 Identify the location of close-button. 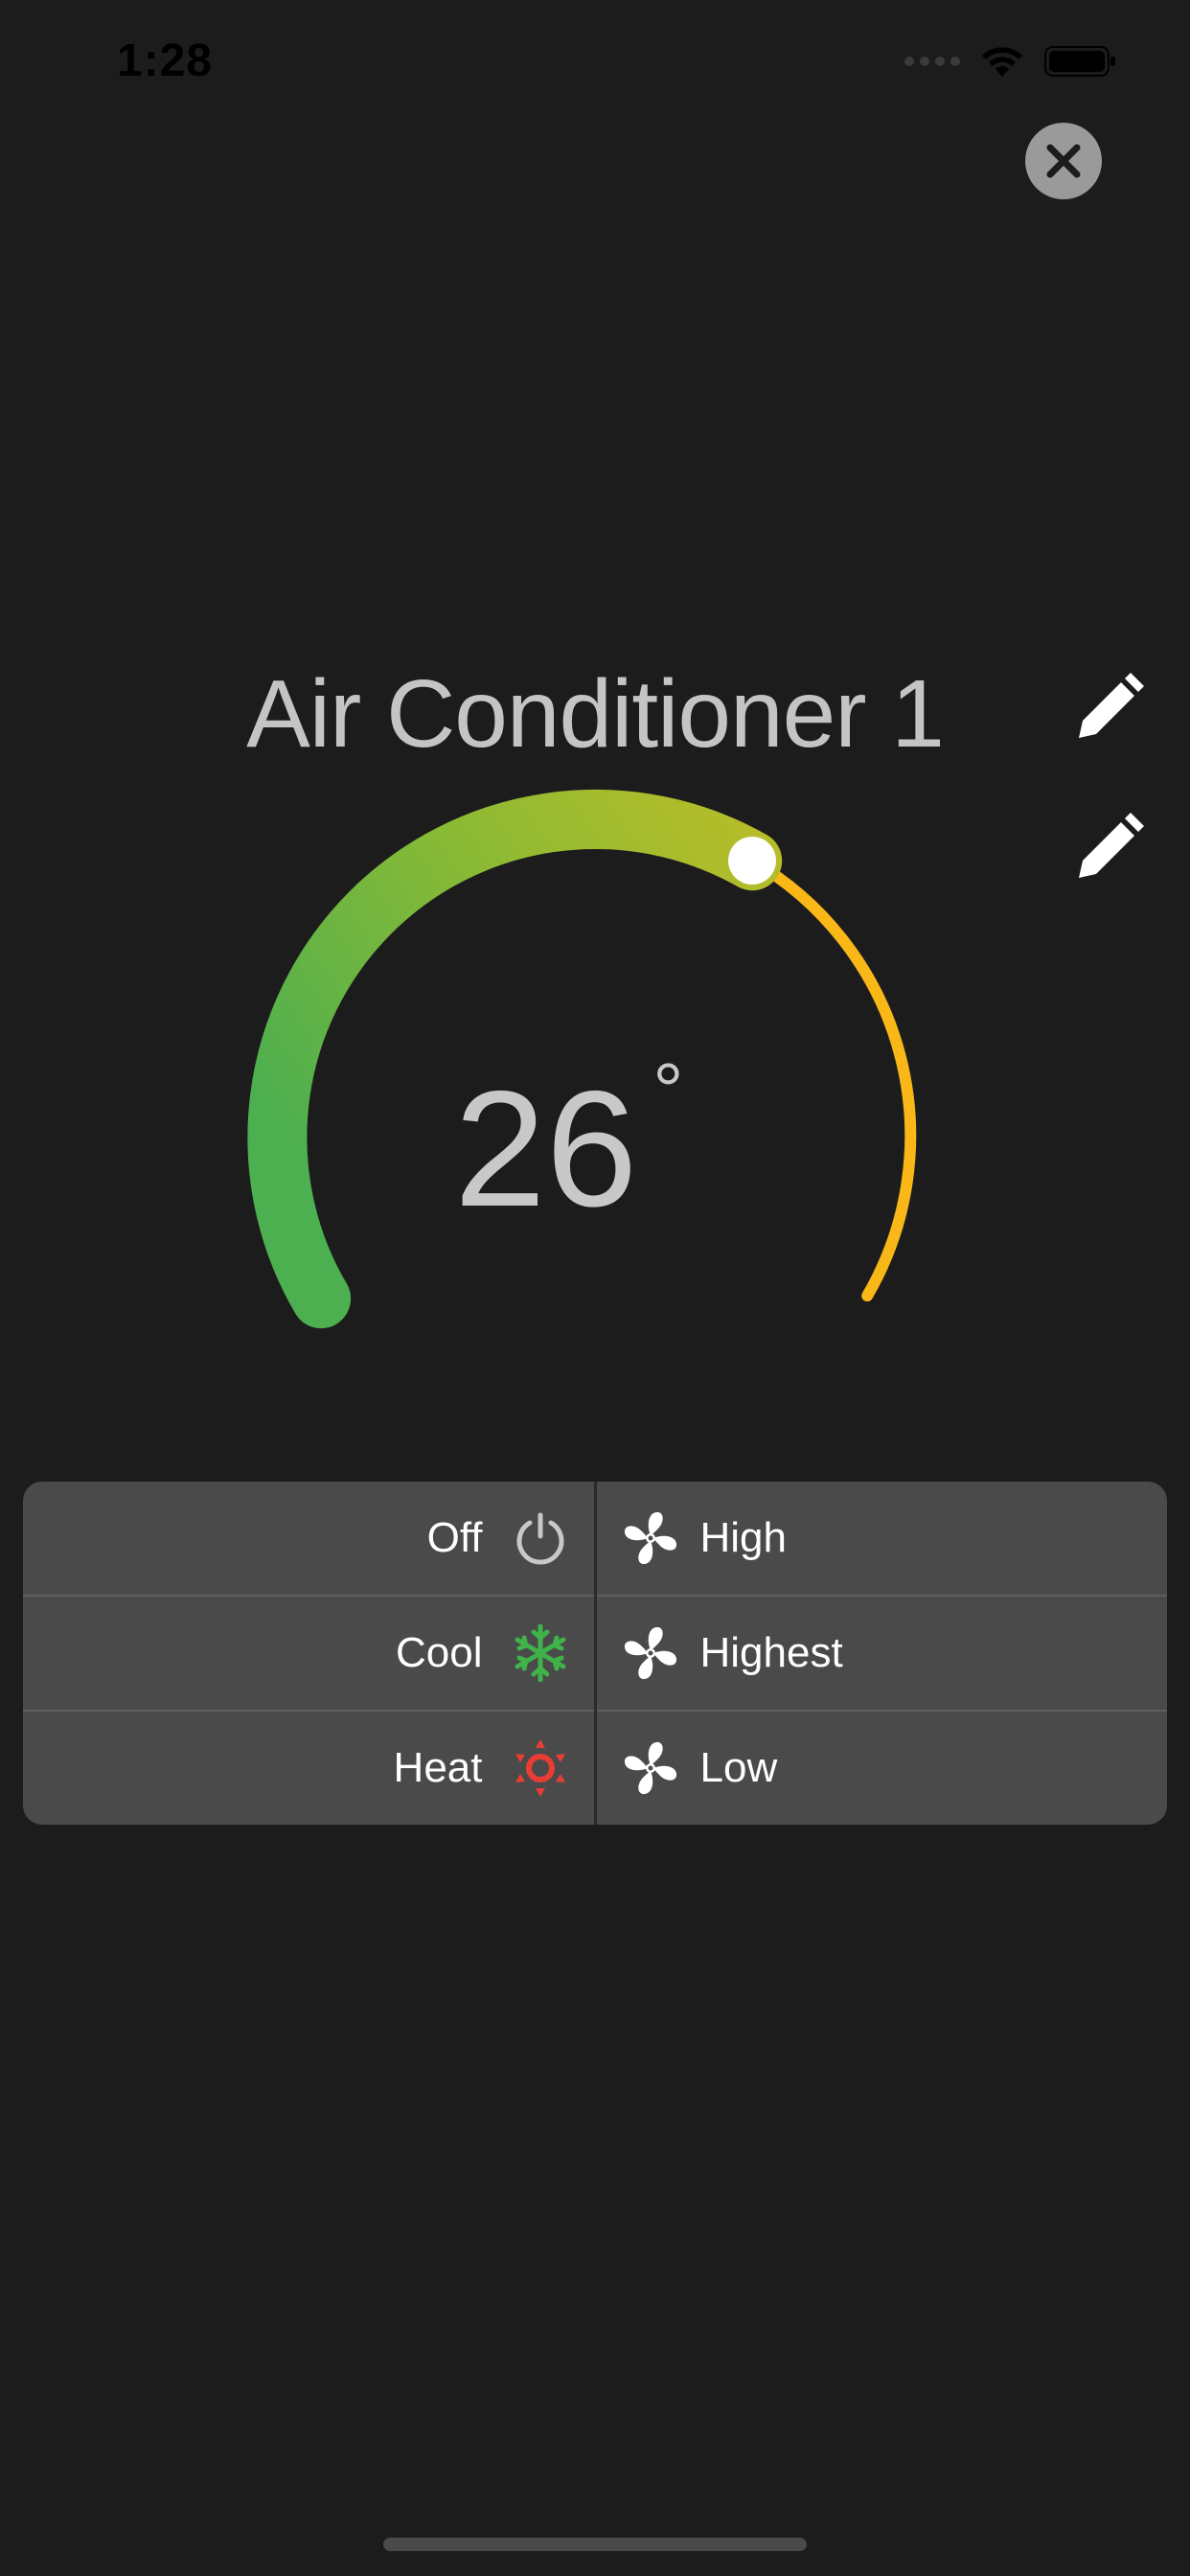
(1064, 161).